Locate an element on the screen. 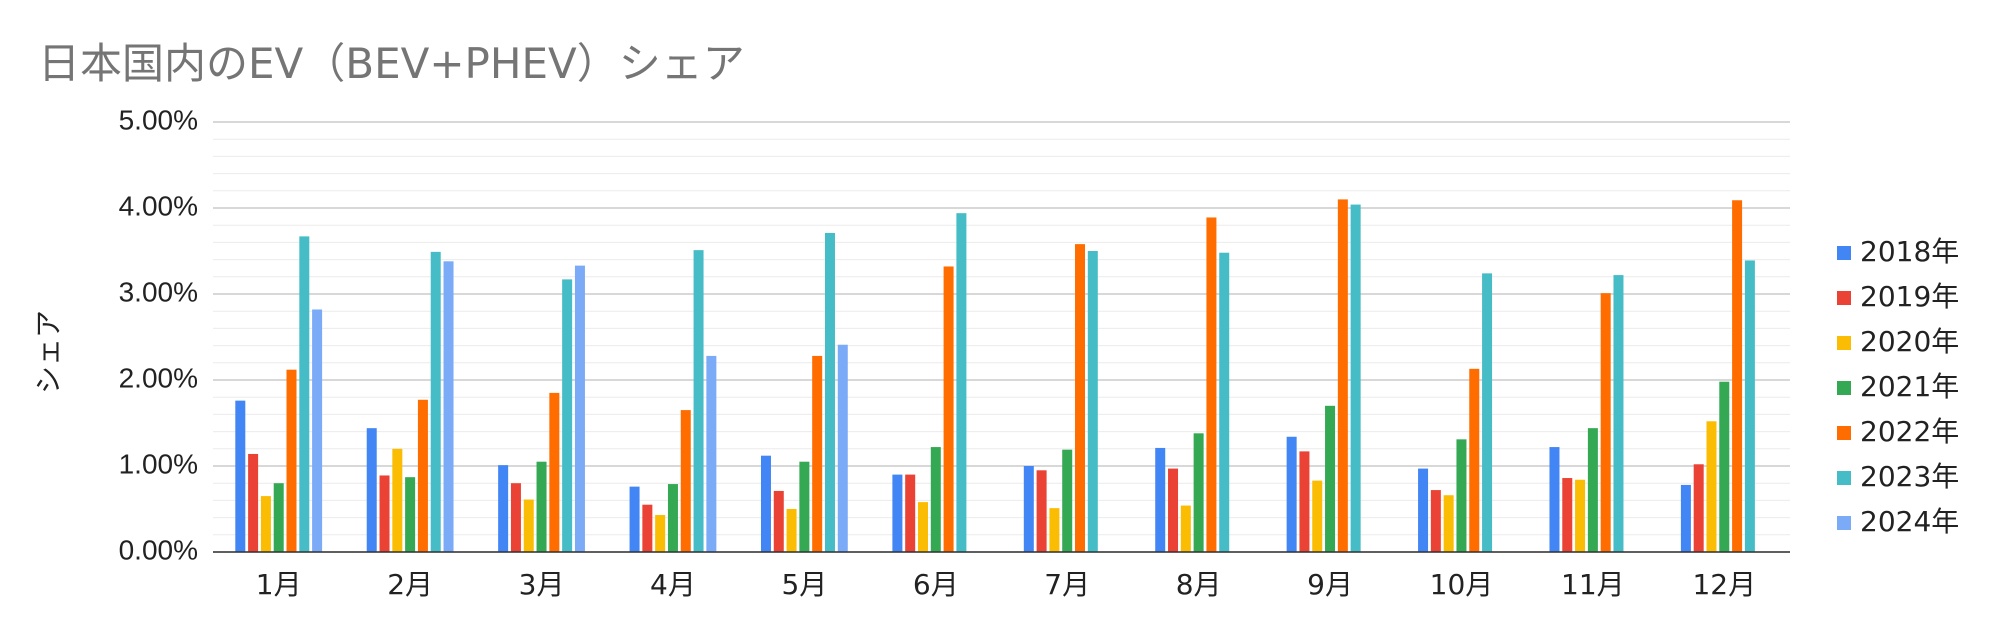 This screenshot has height=630, width=2002. legend-label: 2023年 is located at coordinates (1909, 476).